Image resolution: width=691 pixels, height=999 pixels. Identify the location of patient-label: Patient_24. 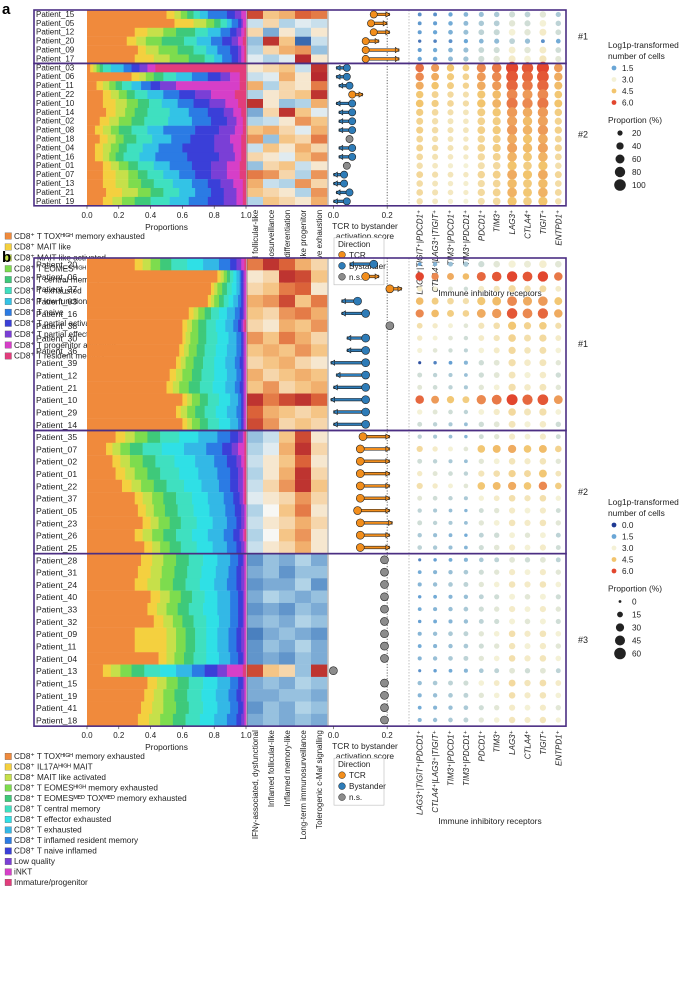
(56, 585).